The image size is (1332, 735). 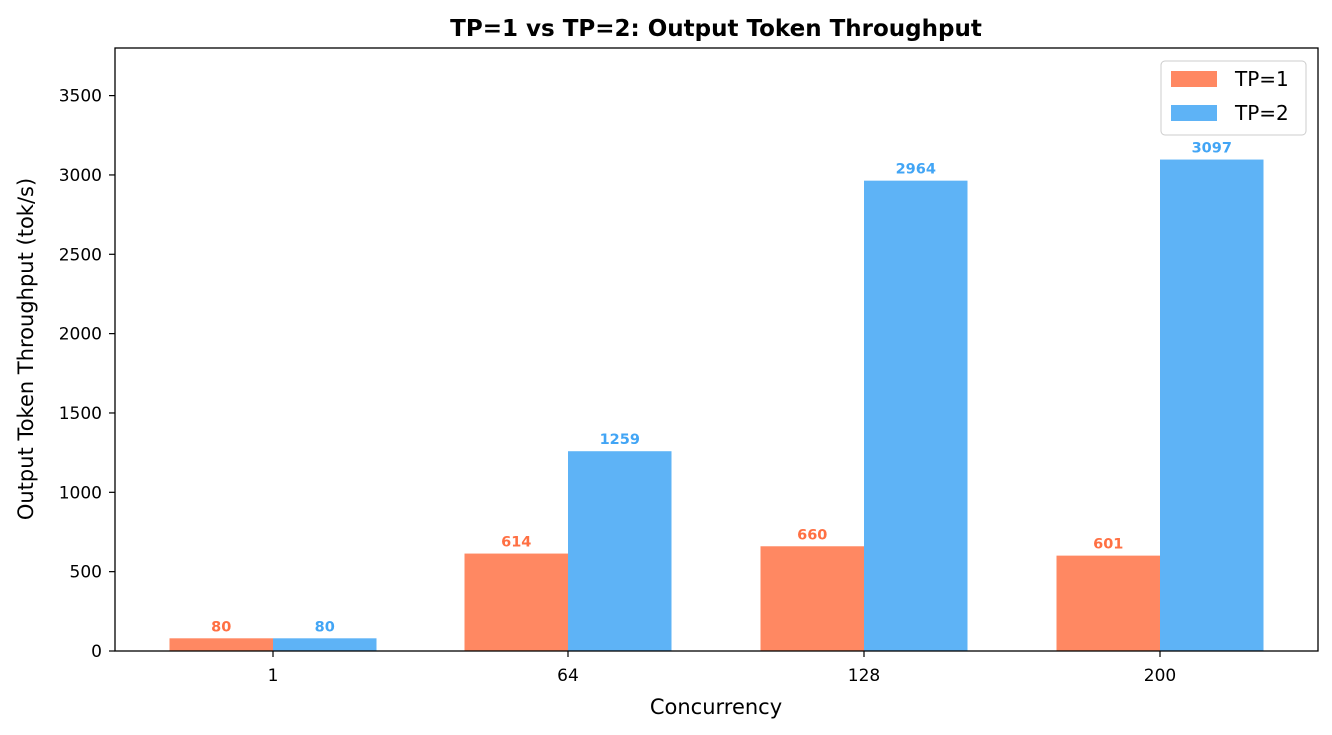 What do you see at coordinates (273, 676) in the screenshot?
I see `x-tick-label: 1` at bounding box center [273, 676].